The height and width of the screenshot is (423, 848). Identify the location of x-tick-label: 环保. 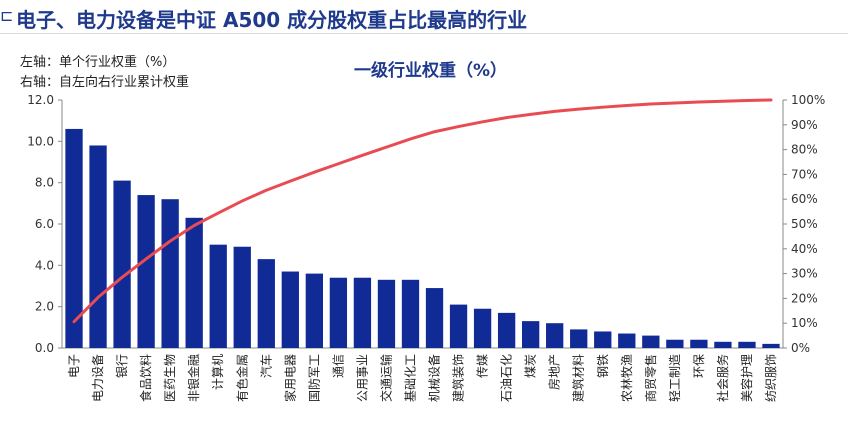
(699, 366).